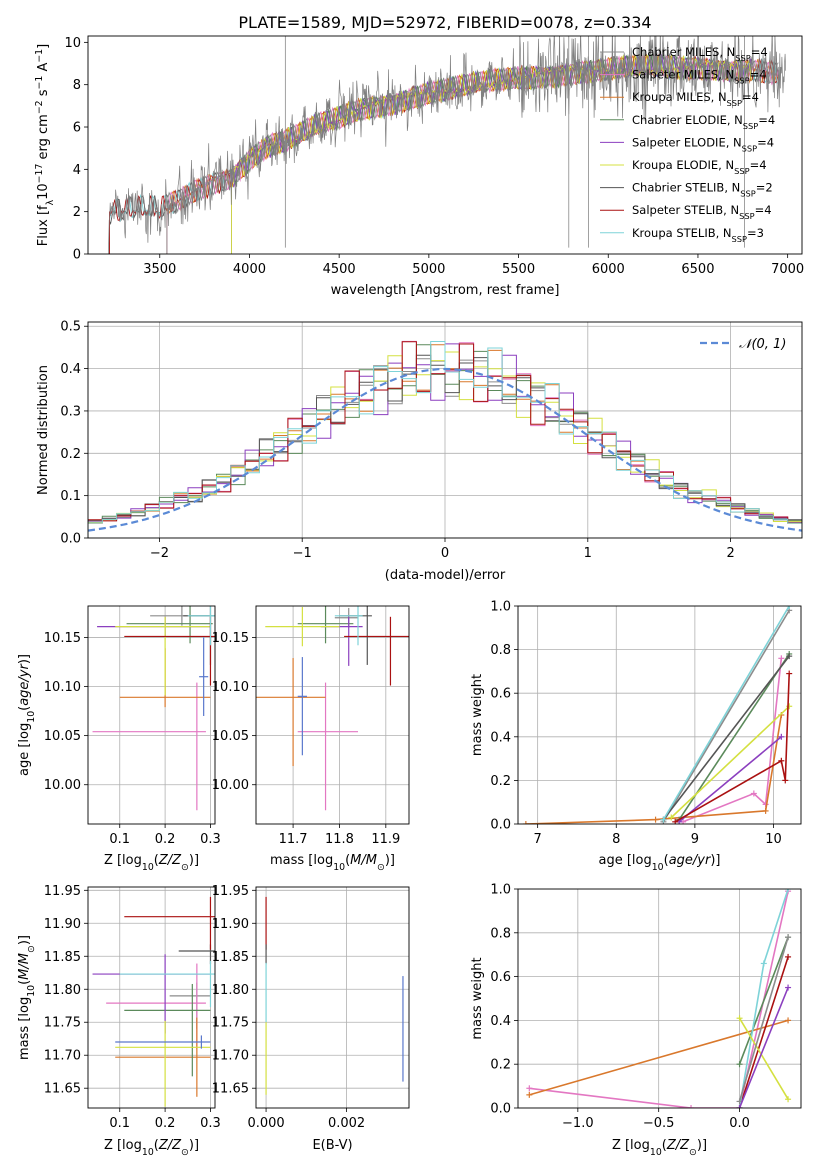  Describe the element at coordinates (332, 1145) in the screenshot. I see `mass_vs_ebv-xlabel: E(B-V)` at that location.